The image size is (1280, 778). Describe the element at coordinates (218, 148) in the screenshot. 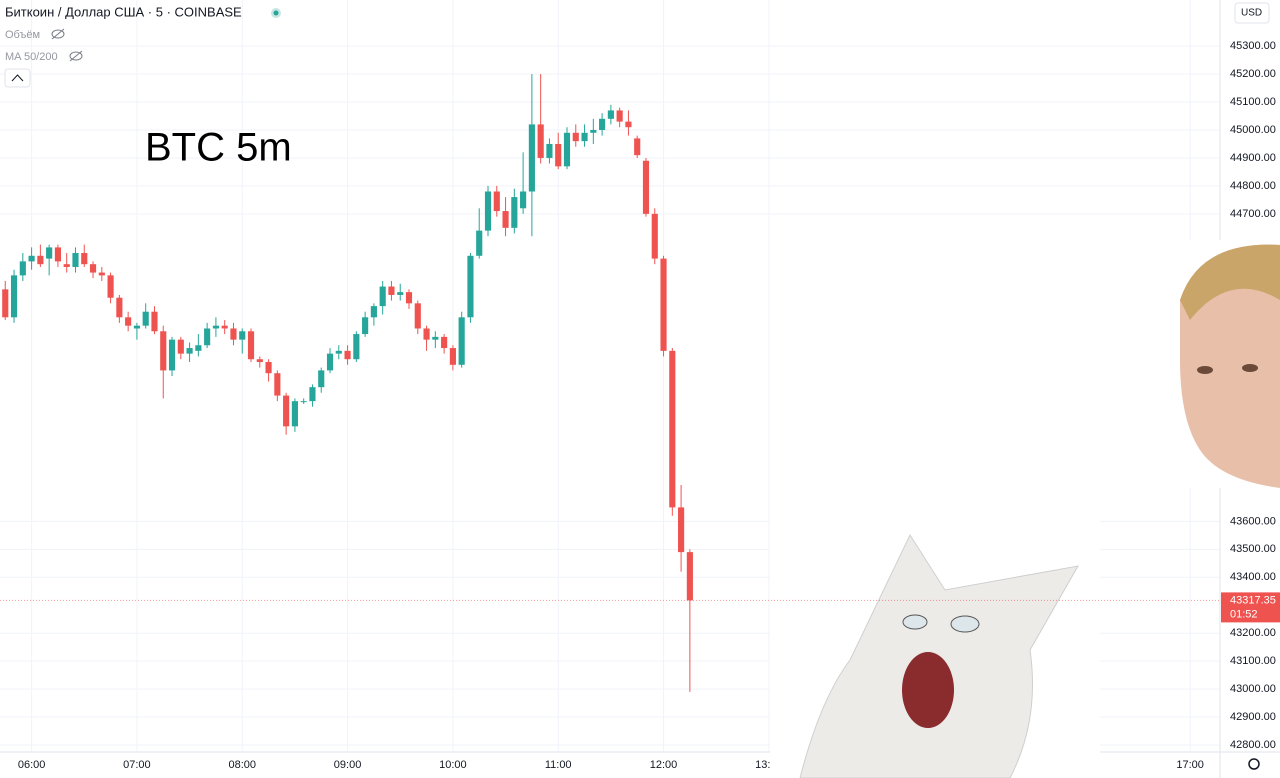

I see `annotation: BTC 5m` at that location.